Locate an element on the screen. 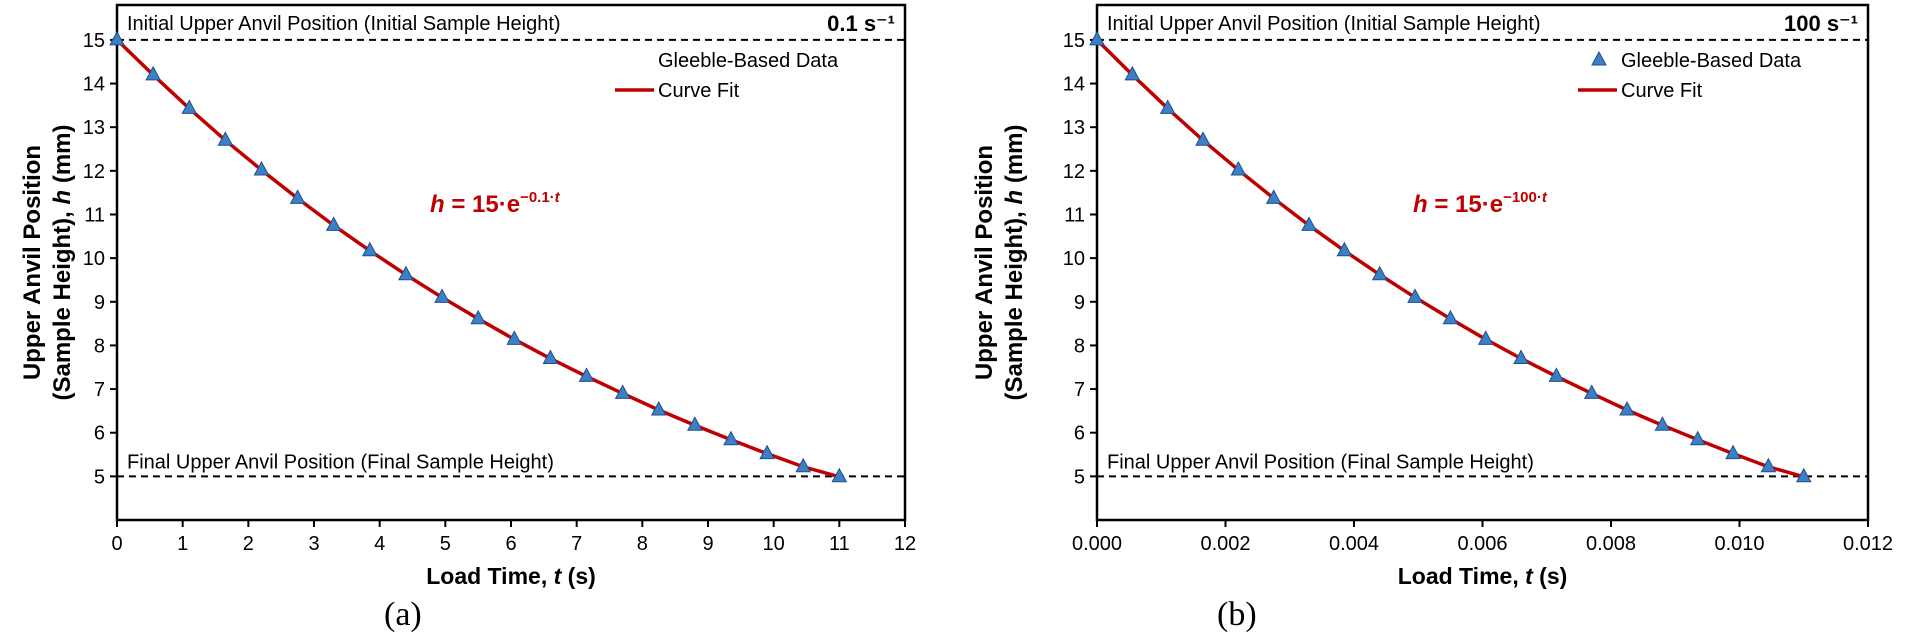 This screenshot has height=643, width=1906. legend-fit-label-a: Curve Fit is located at coordinates (699, 91).